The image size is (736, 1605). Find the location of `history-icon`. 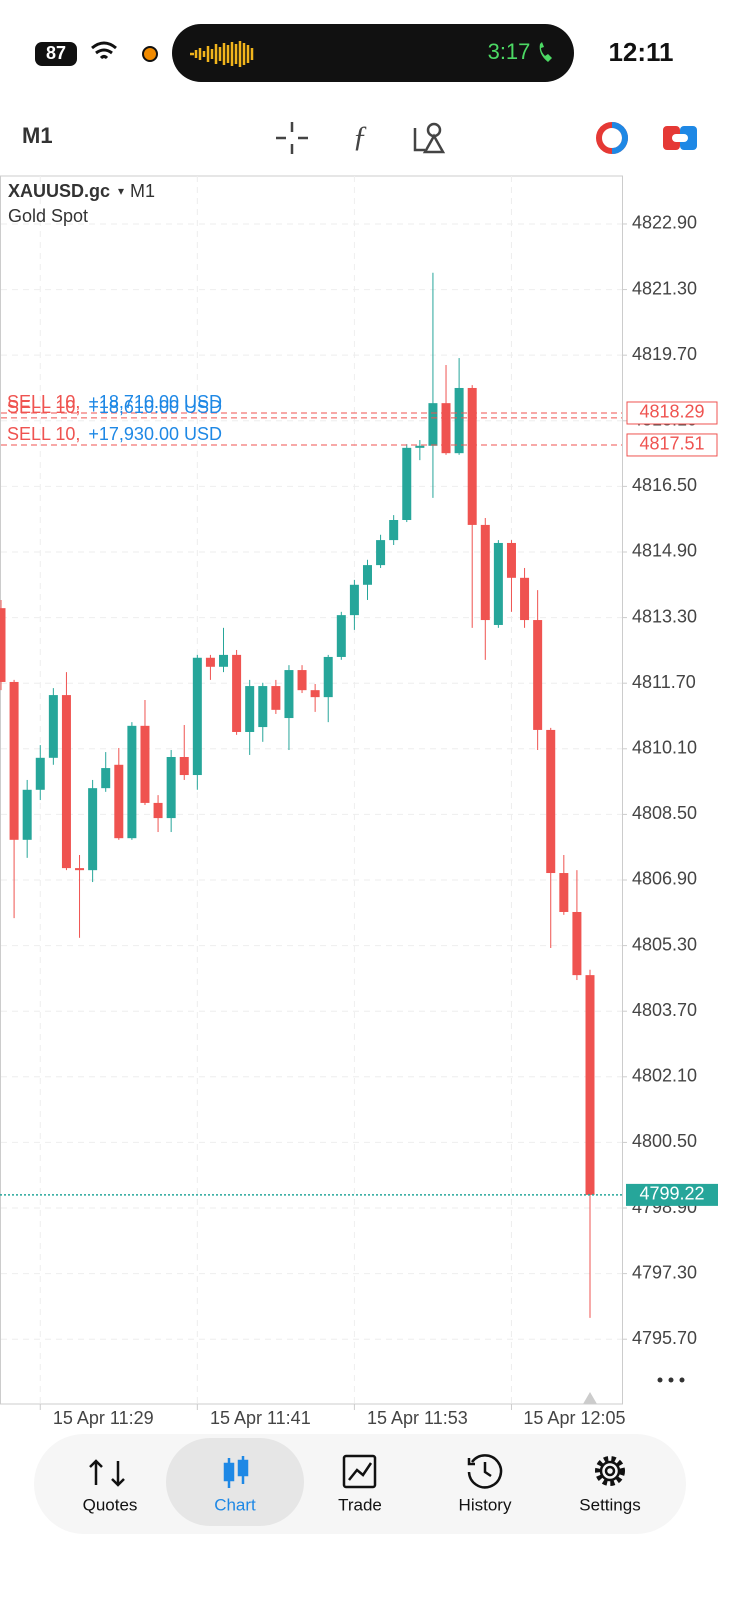

history-icon is located at coordinates (485, 1471).